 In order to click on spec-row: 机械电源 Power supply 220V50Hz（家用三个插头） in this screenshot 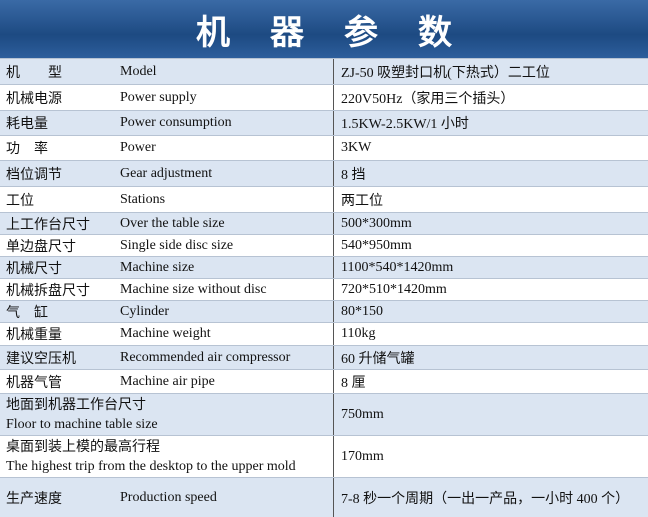, I will do `click(324, 97)`.